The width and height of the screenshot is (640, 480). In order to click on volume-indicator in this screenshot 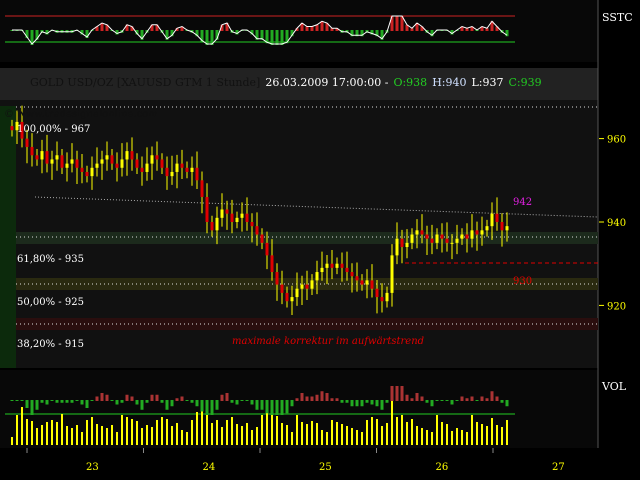, I will do `click(260, 415)`.